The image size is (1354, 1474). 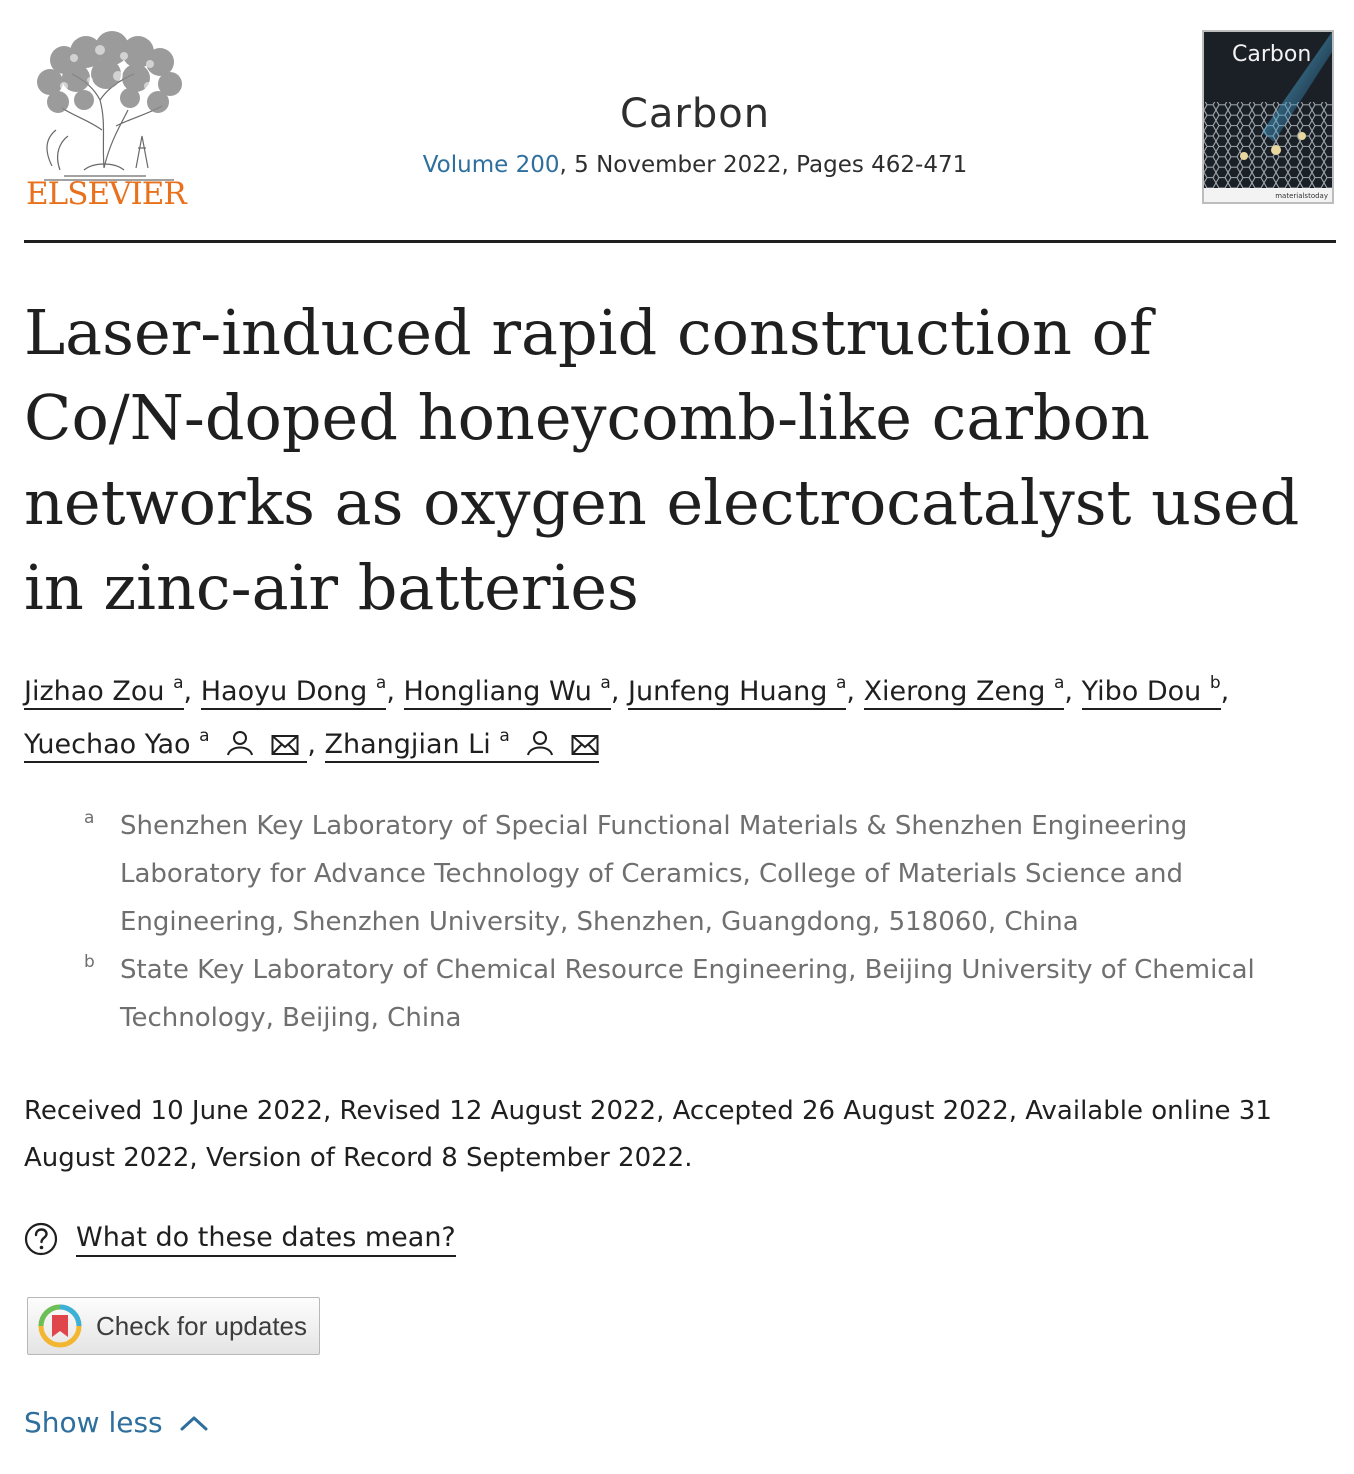 What do you see at coordinates (1301, 196) in the screenshot?
I see `cover-footer-text: materialstoday` at bounding box center [1301, 196].